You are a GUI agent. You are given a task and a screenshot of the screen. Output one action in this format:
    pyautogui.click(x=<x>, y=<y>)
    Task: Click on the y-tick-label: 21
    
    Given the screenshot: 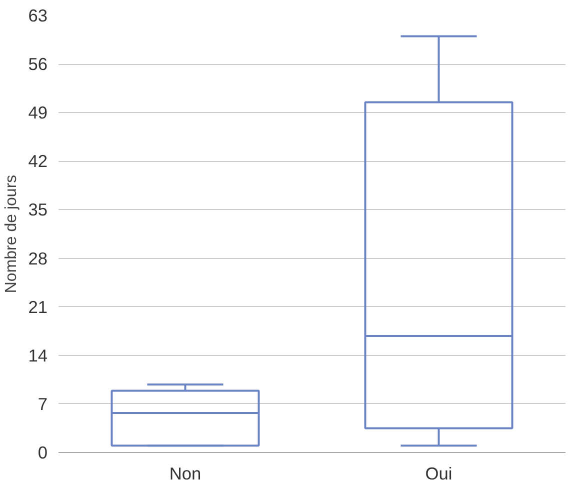 What is the action you would take?
    pyautogui.click(x=38, y=306)
    